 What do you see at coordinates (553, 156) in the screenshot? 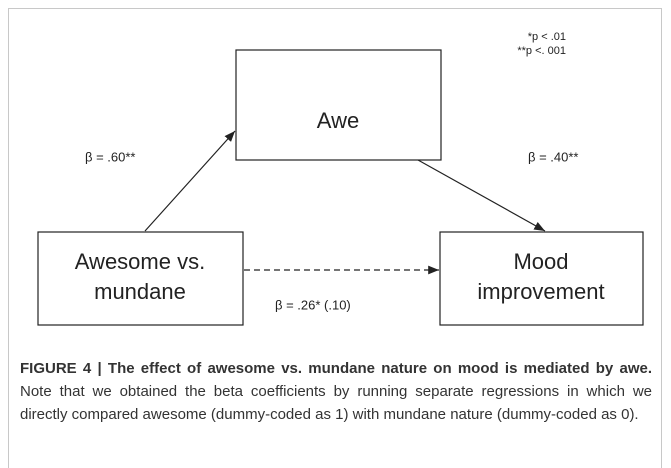
I see `edge-label: β = .40**` at bounding box center [553, 156].